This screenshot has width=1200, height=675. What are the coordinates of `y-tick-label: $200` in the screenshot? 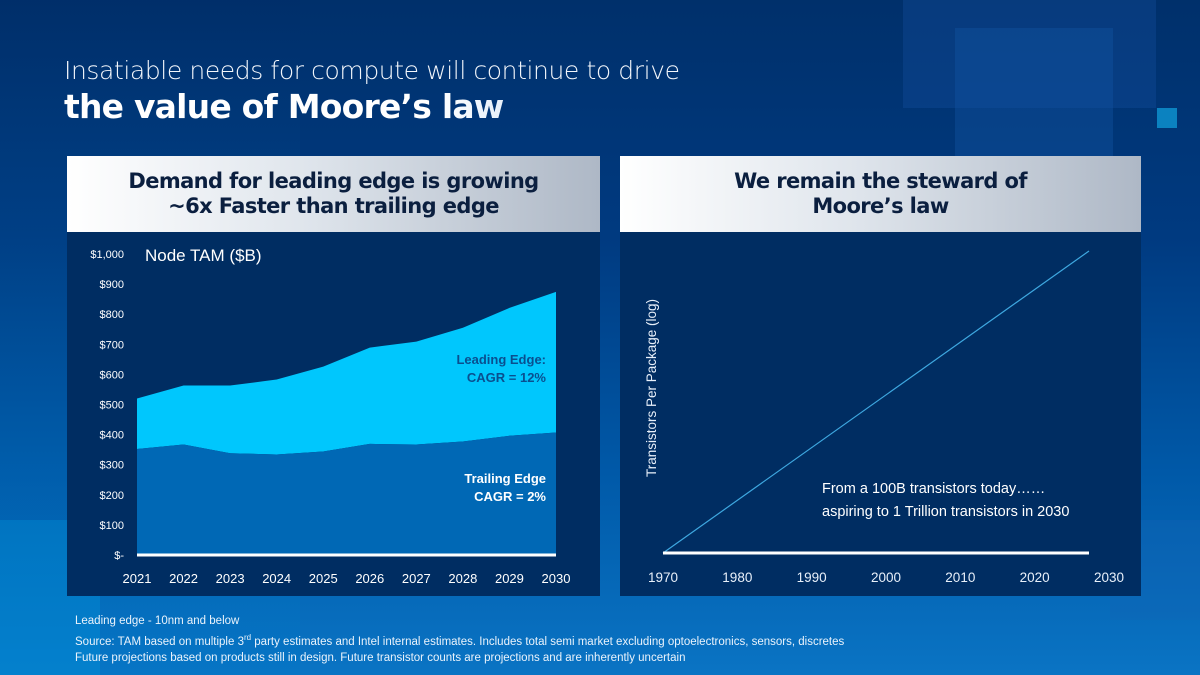 It's located at (112, 496).